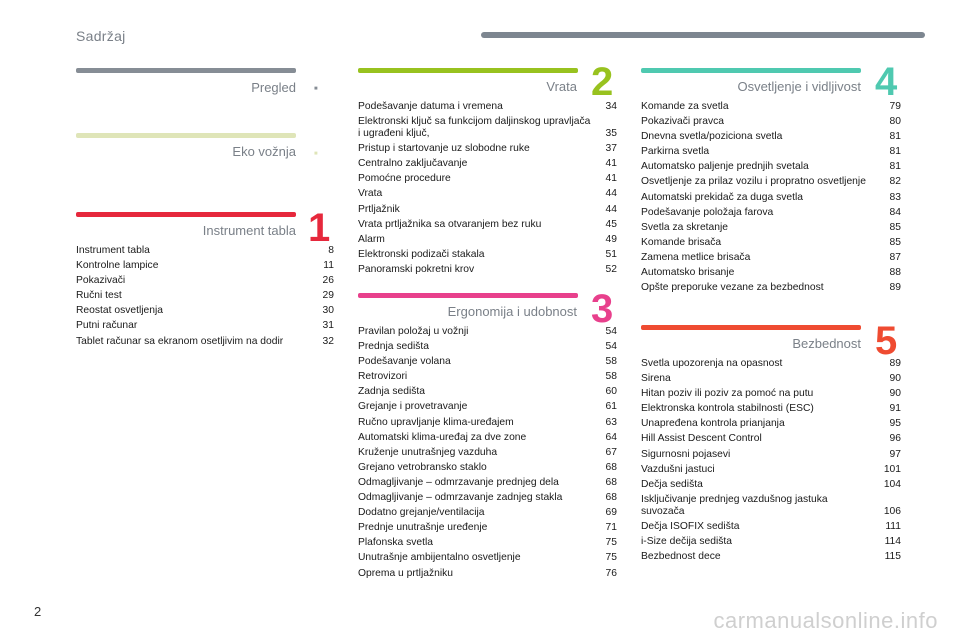 The height and width of the screenshot is (640, 960). Describe the element at coordinates (205, 266) in the screenshot. I see `toc-entry: Kontrolne lampice 11` at that location.